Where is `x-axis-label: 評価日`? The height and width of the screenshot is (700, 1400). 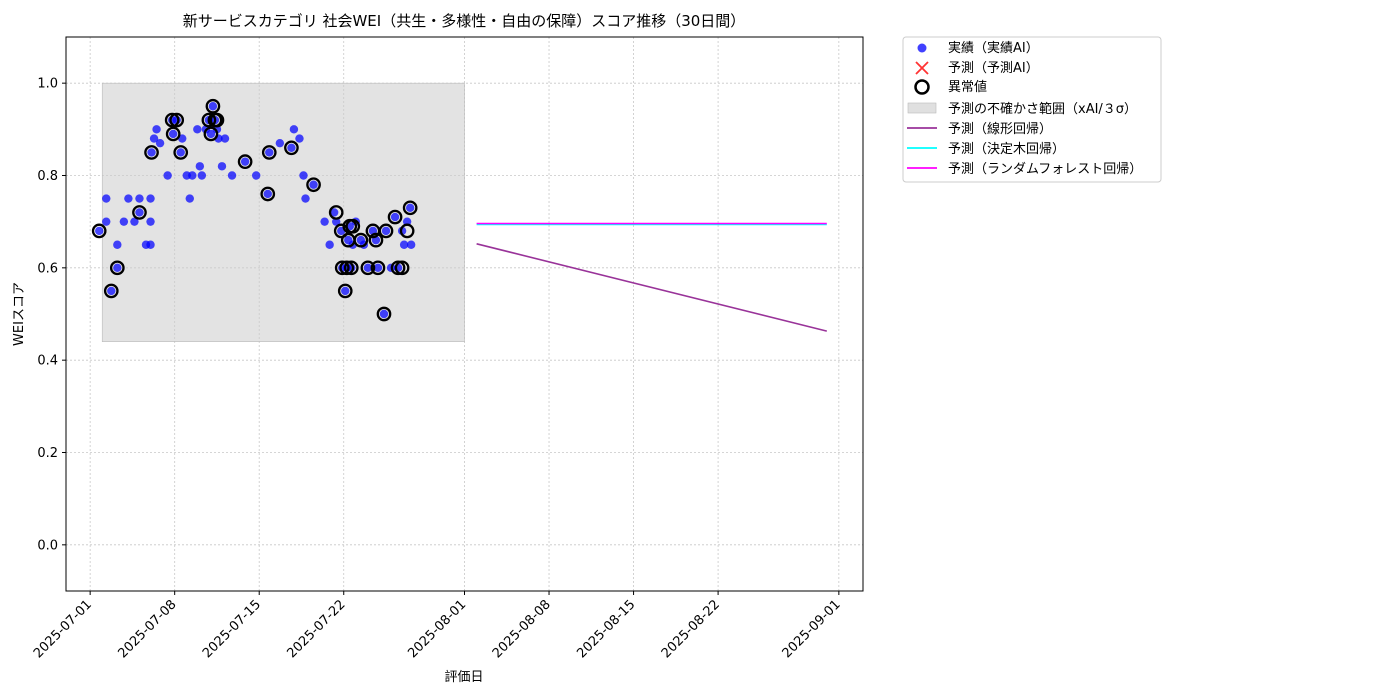 x-axis-label: 評価日 is located at coordinates (463, 677).